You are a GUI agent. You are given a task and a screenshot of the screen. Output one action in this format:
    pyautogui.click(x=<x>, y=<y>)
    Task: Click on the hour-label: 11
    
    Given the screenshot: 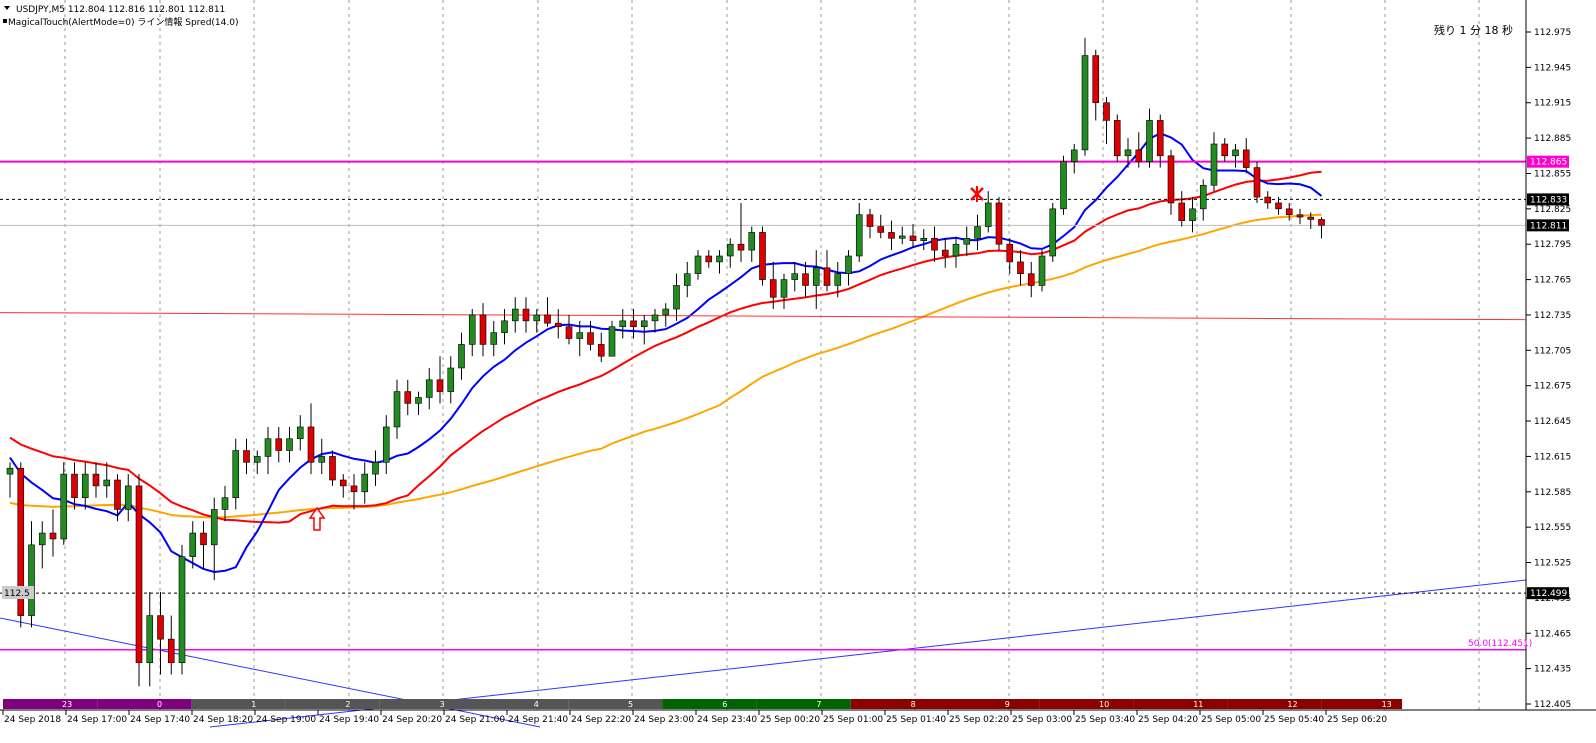 What is the action you would take?
    pyautogui.click(x=1198, y=704)
    